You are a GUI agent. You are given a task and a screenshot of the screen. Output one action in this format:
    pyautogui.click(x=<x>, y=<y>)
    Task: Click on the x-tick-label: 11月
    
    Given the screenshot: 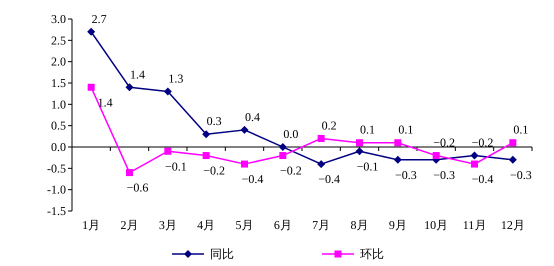 What is the action you would take?
    pyautogui.click(x=474, y=225)
    